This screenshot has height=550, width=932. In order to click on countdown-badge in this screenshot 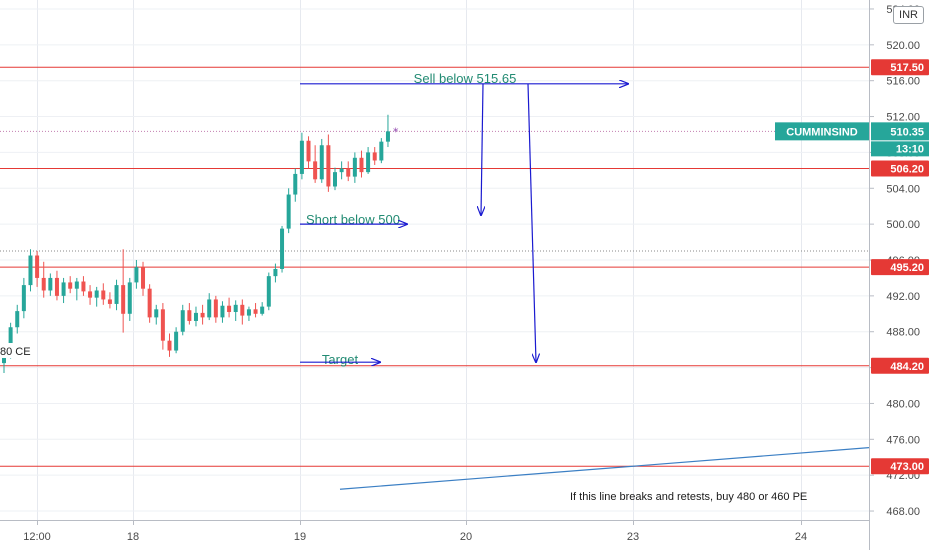, I will do `click(900, 149)`.